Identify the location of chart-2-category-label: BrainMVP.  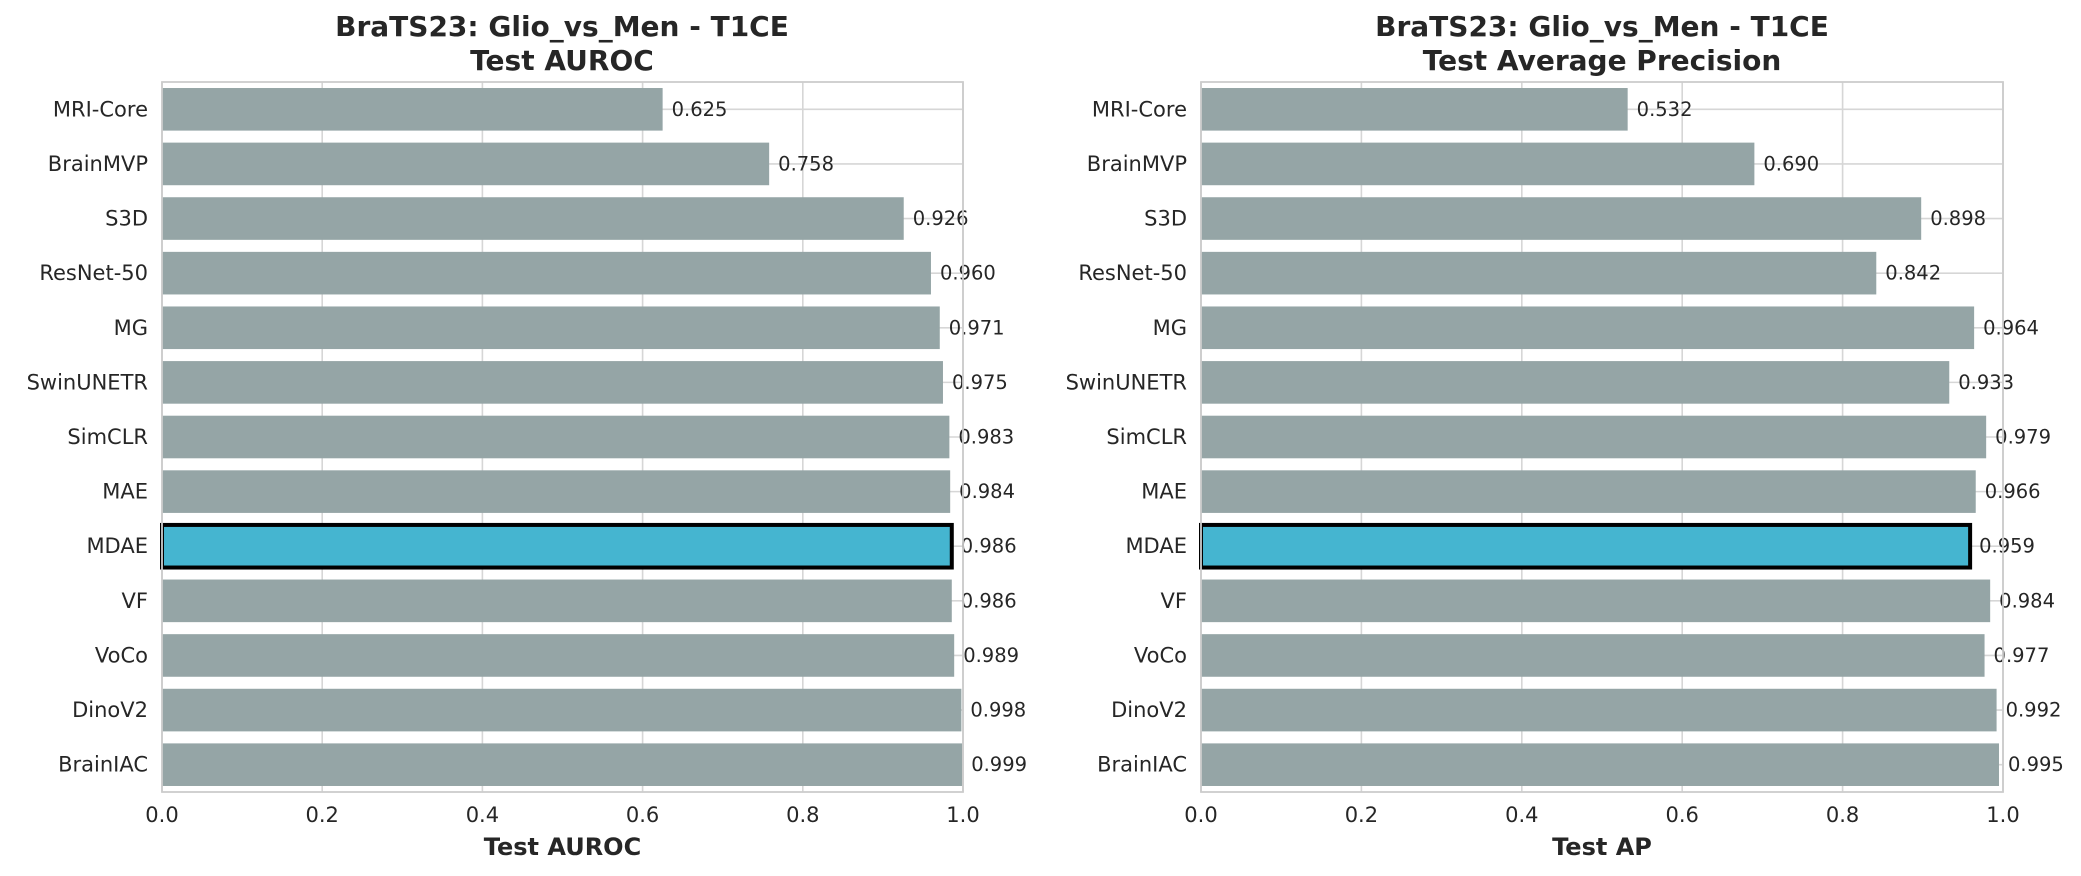
(1137, 164).